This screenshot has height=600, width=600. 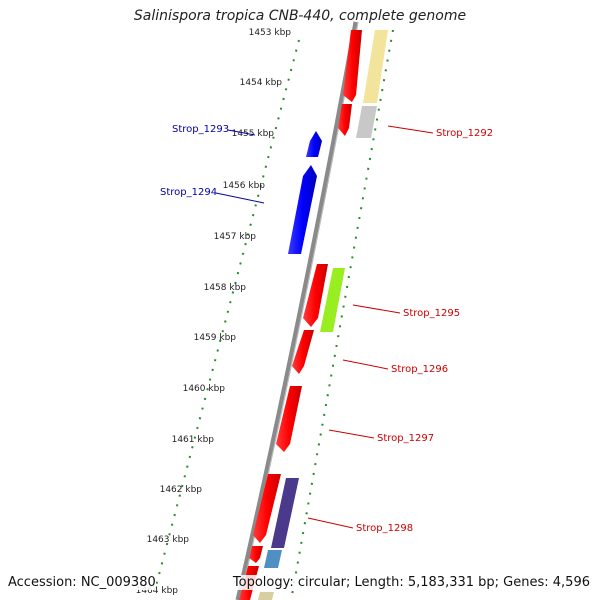 I want to click on gene-label: Strop_1296, so click(x=419, y=369).